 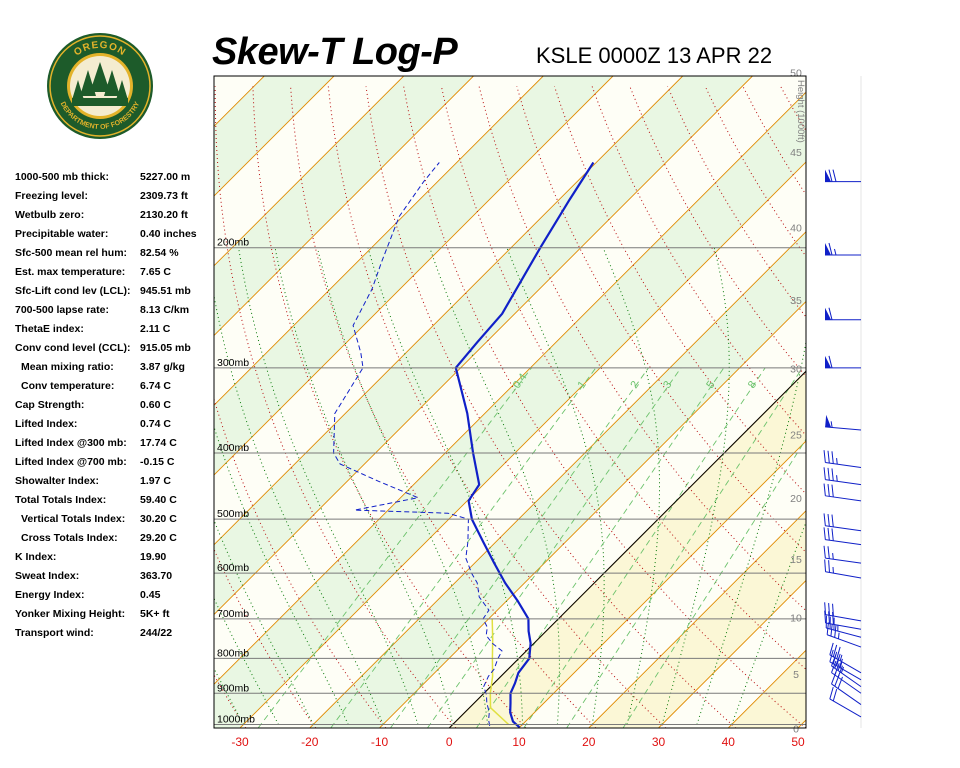 I want to click on index-row: Lifted Index: 0.74 C, so click(x=115, y=426).